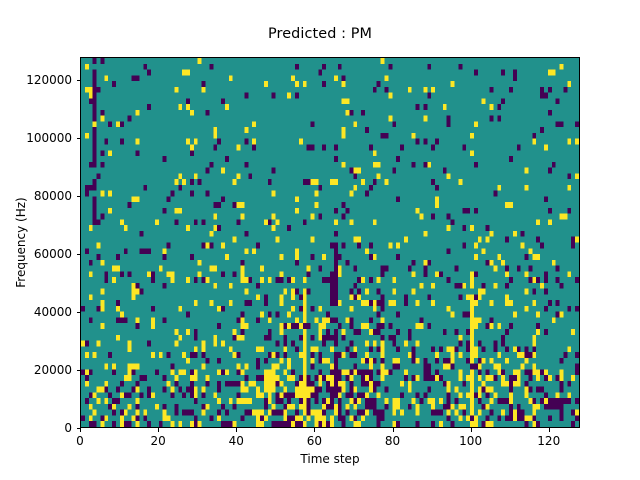 The height and width of the screenshot is (480, 640). Describe the element at coordinates (549, 441) in the screenshot. I see `x-tick-label: 120` at that location.